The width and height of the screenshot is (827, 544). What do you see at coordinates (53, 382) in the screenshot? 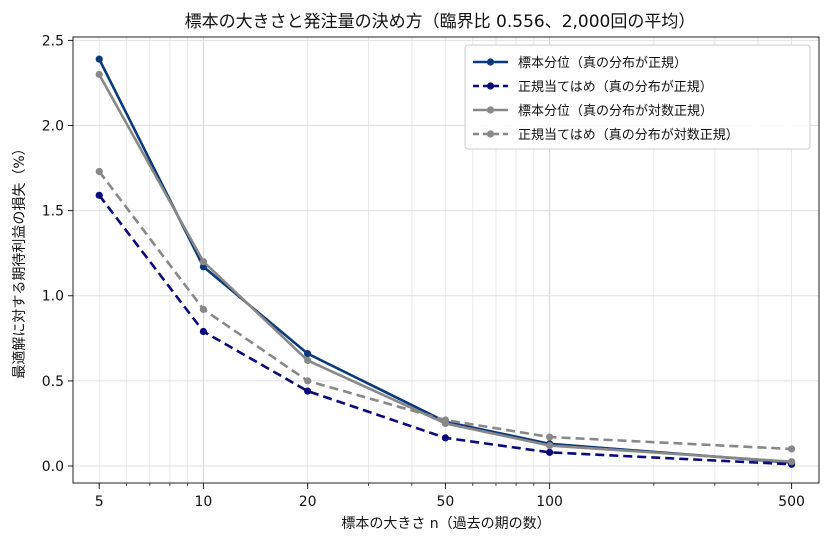
I see `y-tick-label: 0.5` at bounding box center [53, 382].